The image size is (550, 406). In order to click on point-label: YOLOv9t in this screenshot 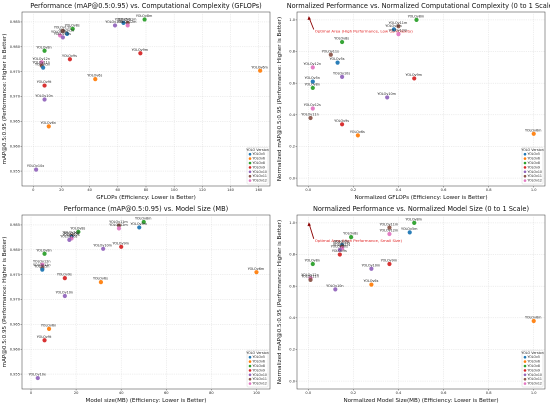, I will do `click(44, 82)`.